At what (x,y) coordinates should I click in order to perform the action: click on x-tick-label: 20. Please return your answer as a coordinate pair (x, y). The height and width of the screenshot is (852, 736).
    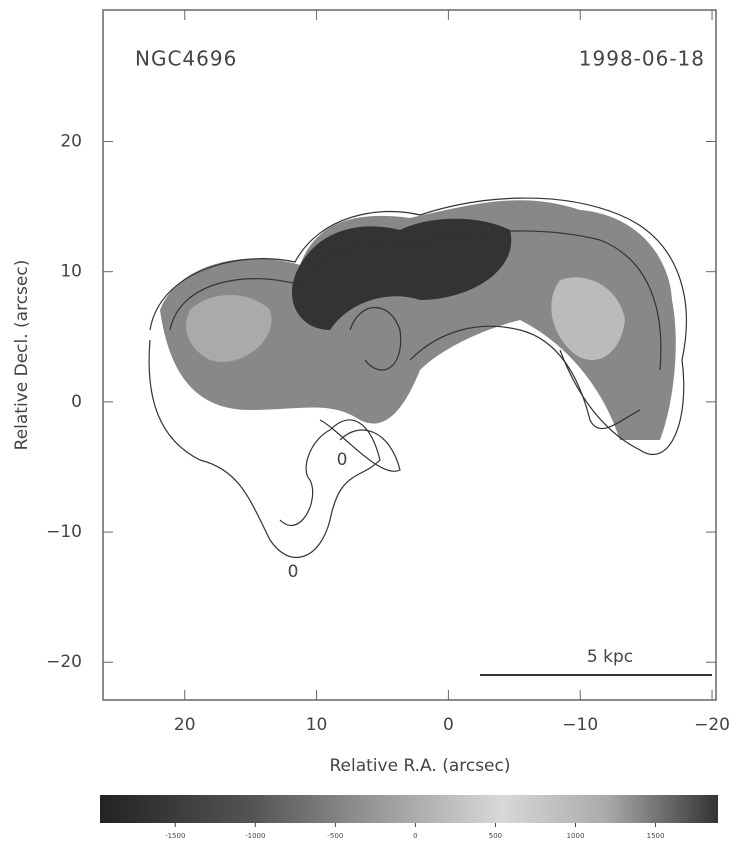
    Looking at the image, I should click on (185, 725).